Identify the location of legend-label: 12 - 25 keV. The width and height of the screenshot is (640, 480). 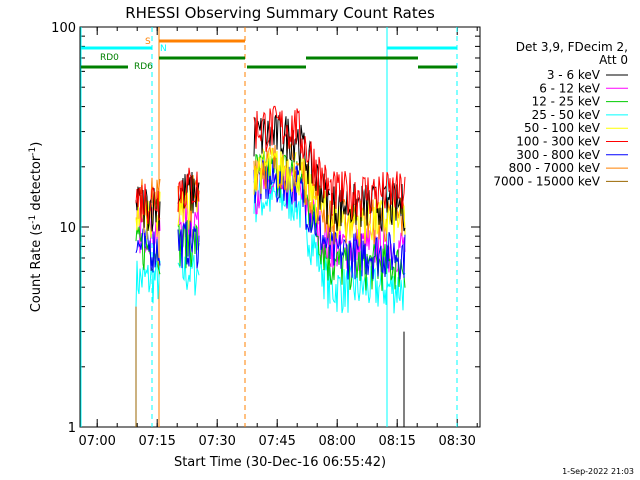
(566, 102).